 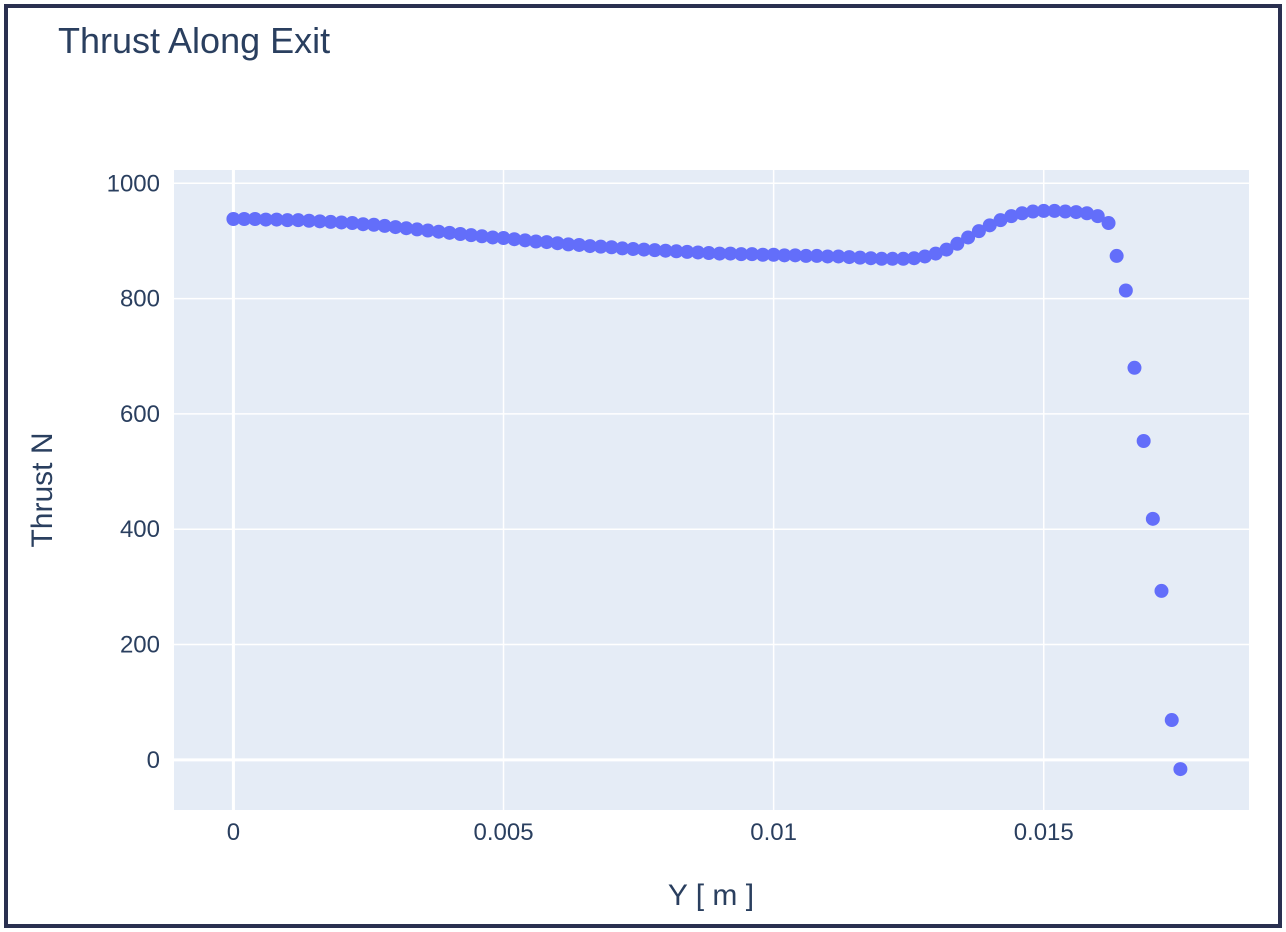 I want to click on y-tick-label: 200, so click(x=140, y=645).